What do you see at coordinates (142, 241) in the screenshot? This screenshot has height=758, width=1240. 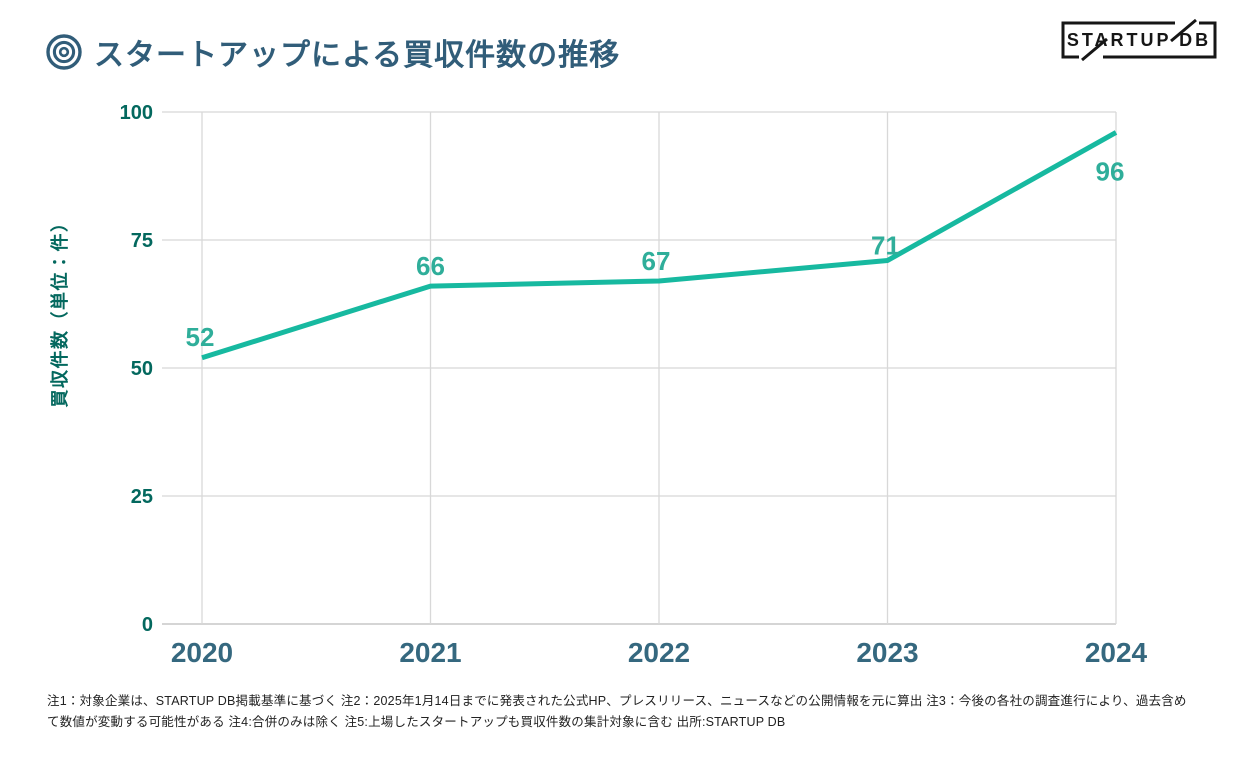 I see `y-tick-label: 75` at bounding box center [142, 241].